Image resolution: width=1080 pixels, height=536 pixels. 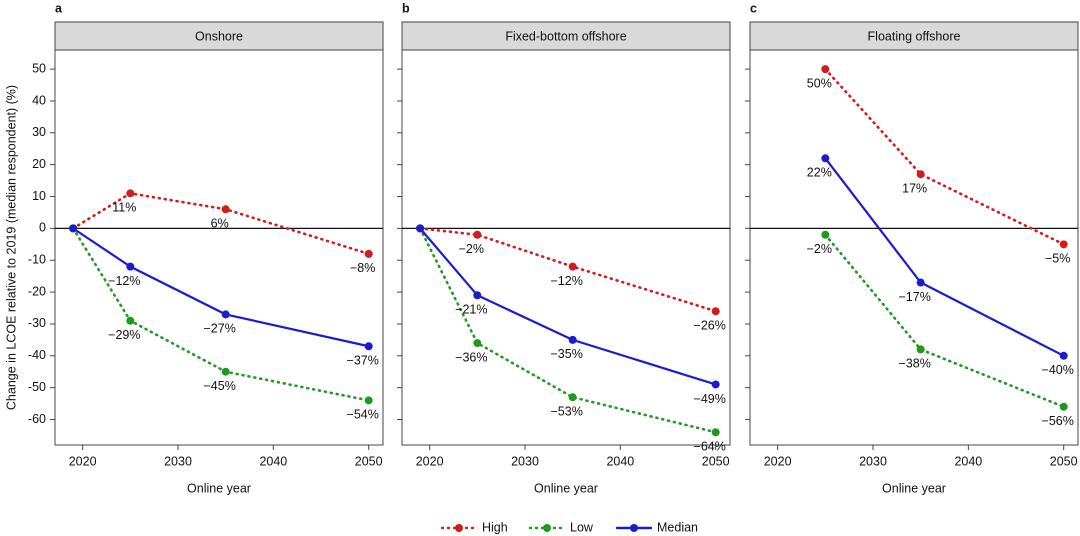 What do you see at coordinates (710, 447) in the screenshot?
I see `data-label: −64%` at bounding box center [710, 447].